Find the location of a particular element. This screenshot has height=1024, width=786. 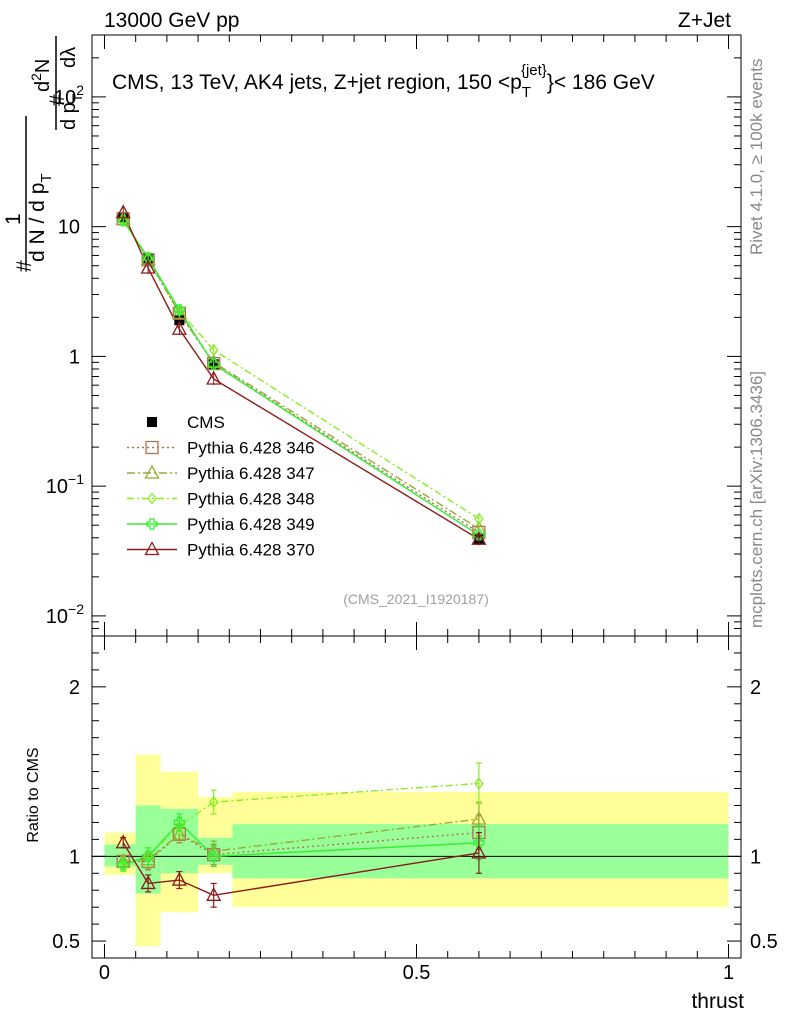

mcplots-label: mcplots.cern.ch [arXiv:1306.3436] is located at coordinates (756, 499).